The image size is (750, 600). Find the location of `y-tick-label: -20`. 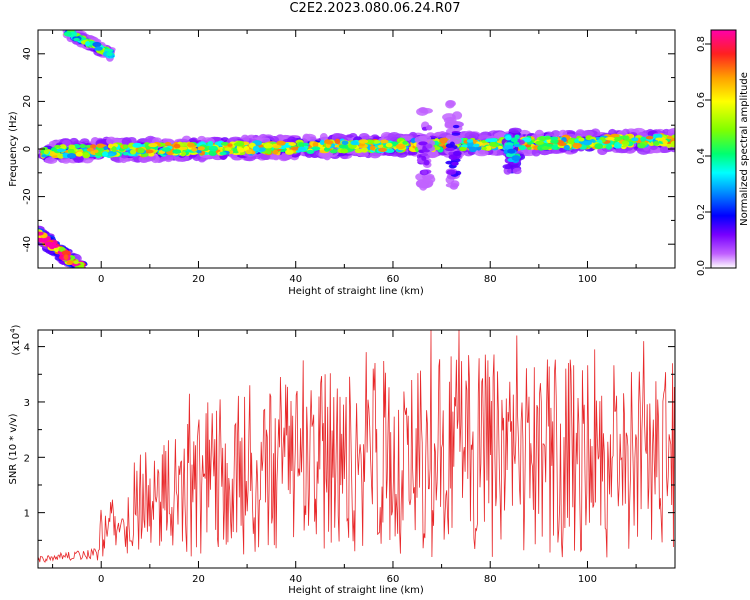

y-tick-label: -20 is located at coordinates (27, 196).